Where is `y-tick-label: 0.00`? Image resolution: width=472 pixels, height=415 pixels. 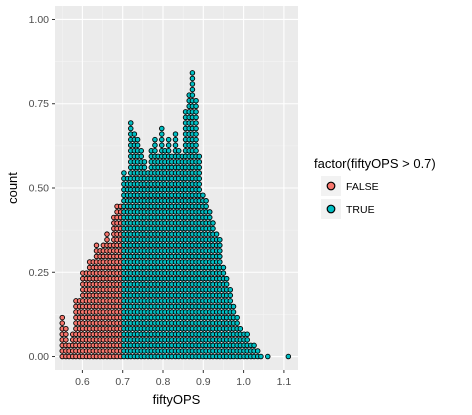 y-tick-label: 0.00 is located at coordinates (39, 357).